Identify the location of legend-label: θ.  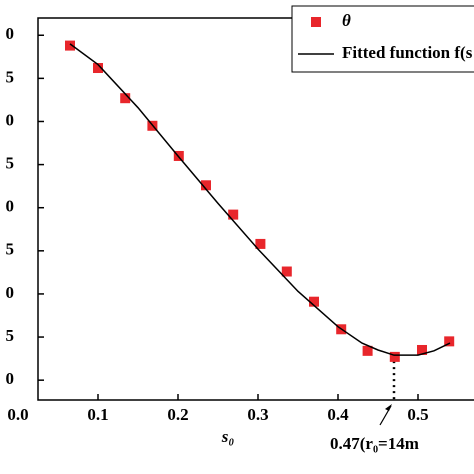
(346, 20).